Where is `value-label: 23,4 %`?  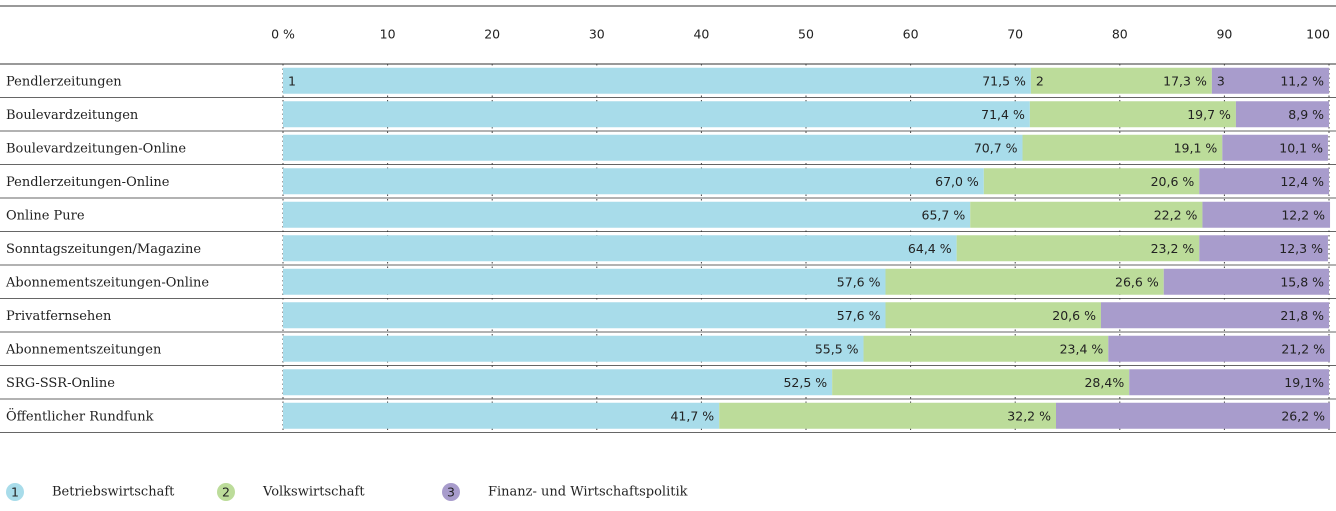
value-label: 23,4 % is located at coordinates (1082, 348).